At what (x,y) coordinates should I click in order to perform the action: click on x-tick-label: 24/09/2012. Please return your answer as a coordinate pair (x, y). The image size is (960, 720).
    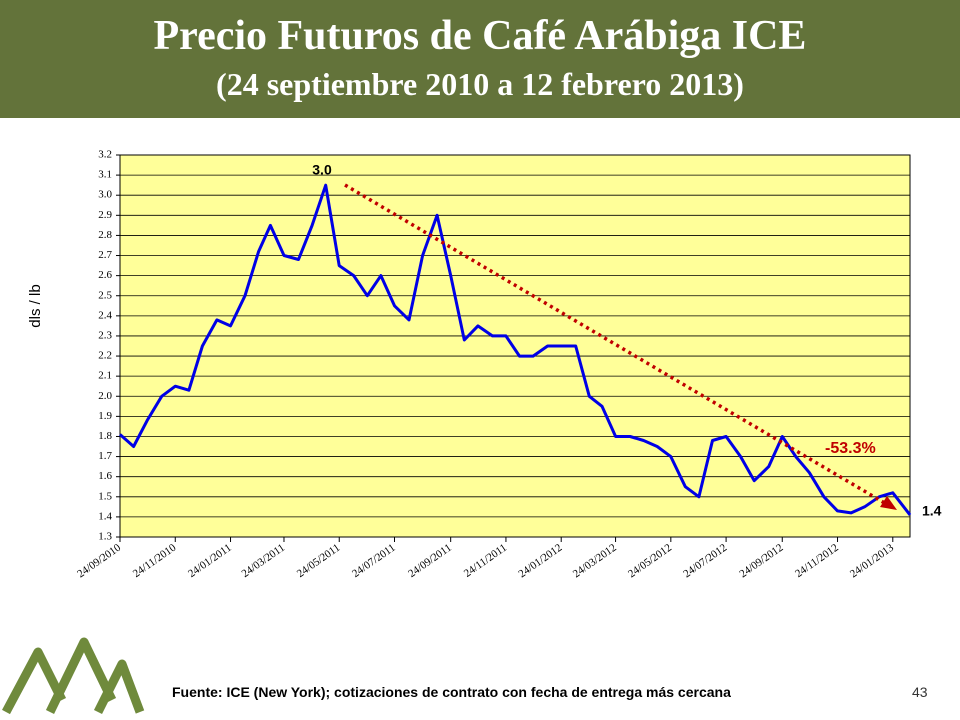
    Looking at the image, I should click on (761, 561).